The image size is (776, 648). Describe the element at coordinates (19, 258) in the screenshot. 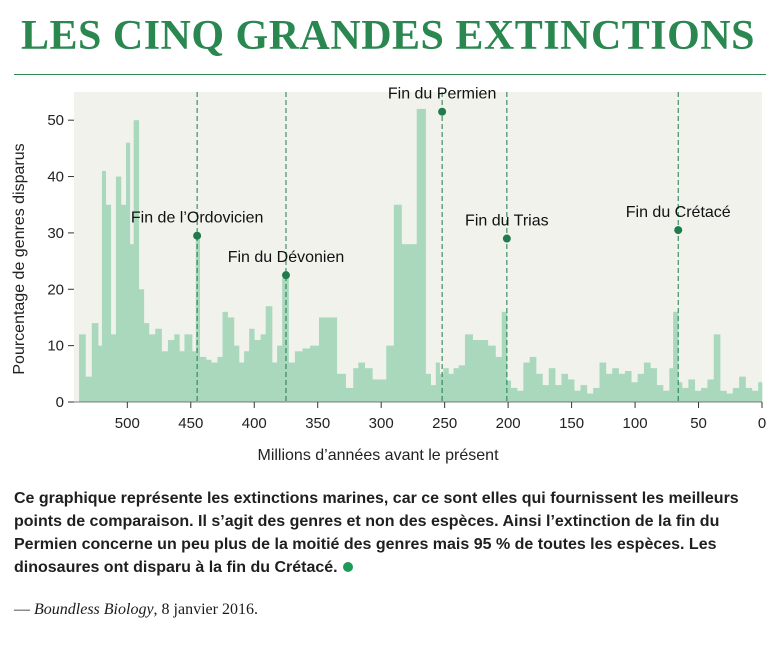

I see `y-axis-label: Pourcentage de genres disparus` at that location.